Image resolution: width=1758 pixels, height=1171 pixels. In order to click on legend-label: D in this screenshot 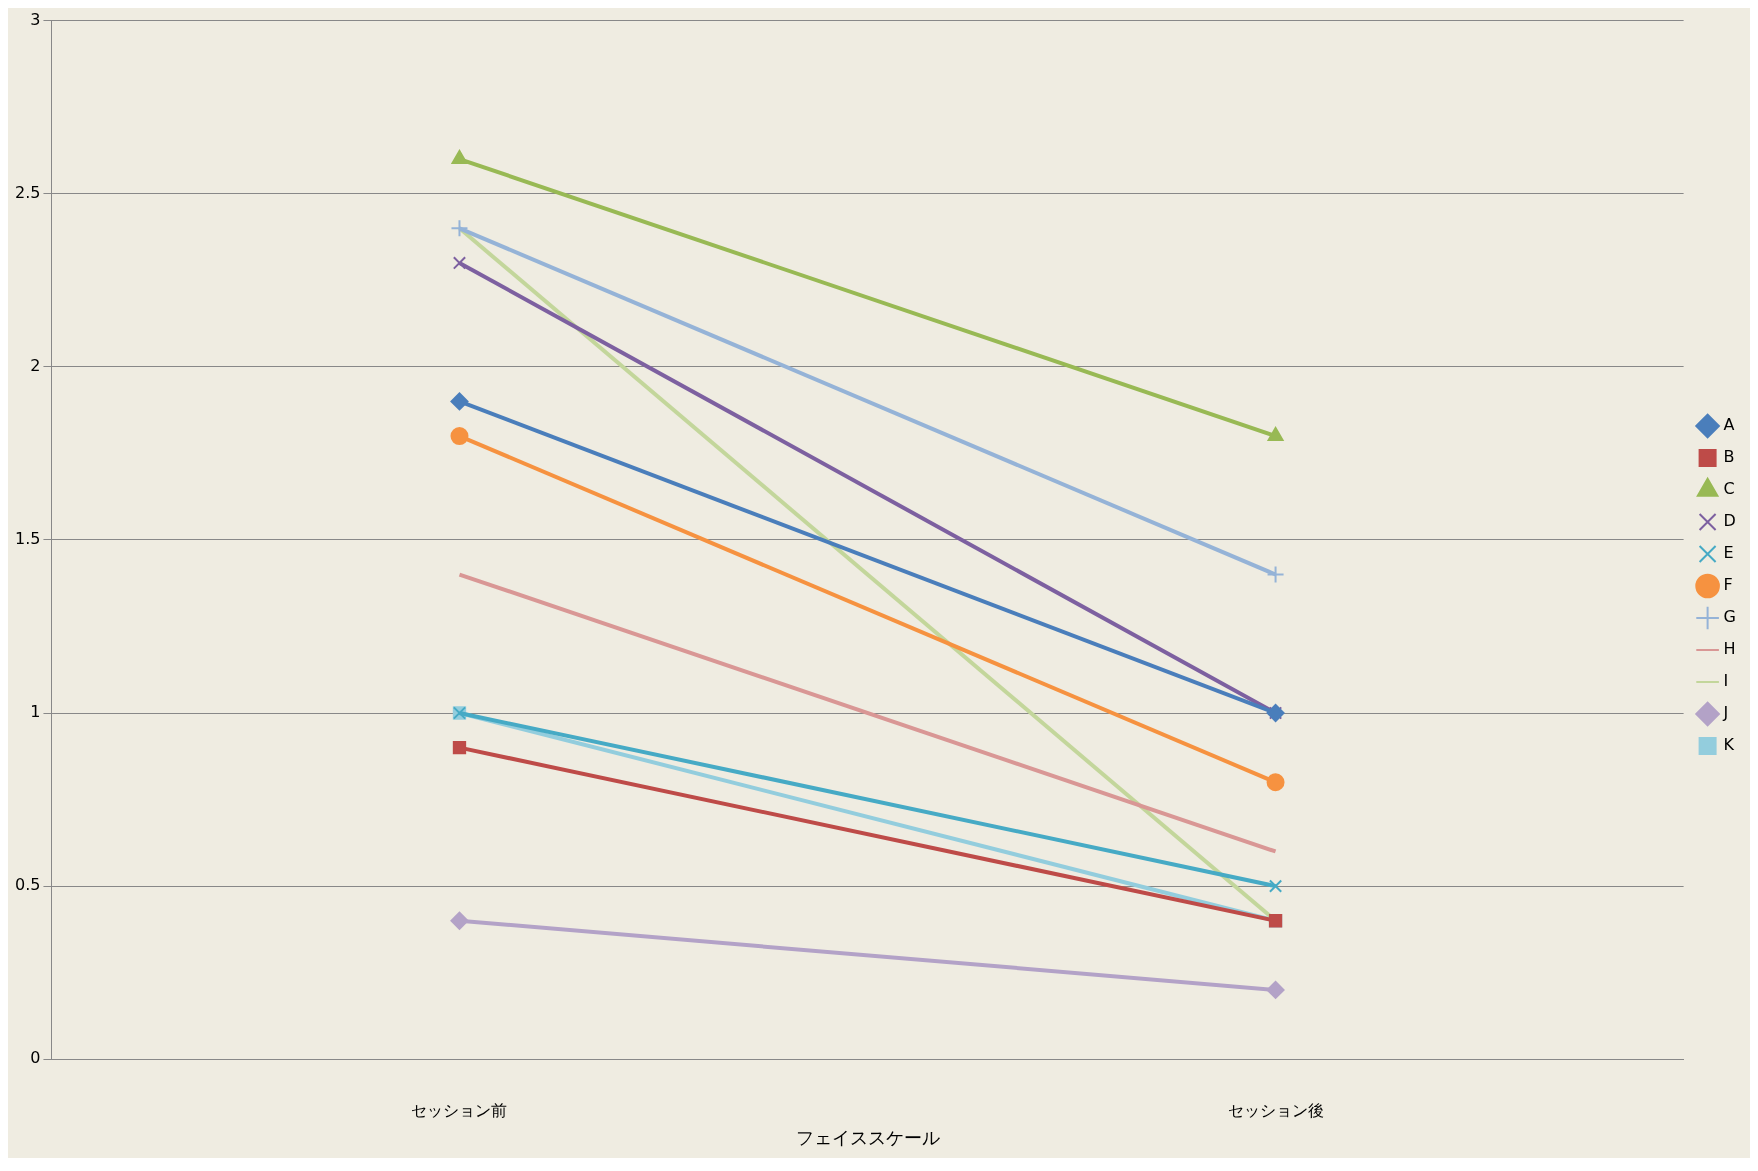, I will do `click(1729, 521)`.